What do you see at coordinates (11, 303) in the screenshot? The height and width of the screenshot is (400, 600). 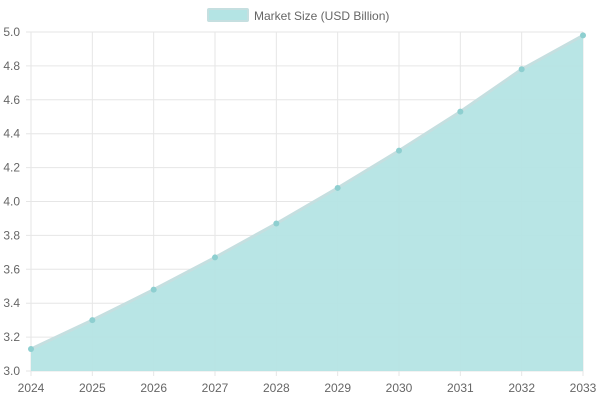 I see `y-tick-label: 3.4` at bounding box center [11, 303].